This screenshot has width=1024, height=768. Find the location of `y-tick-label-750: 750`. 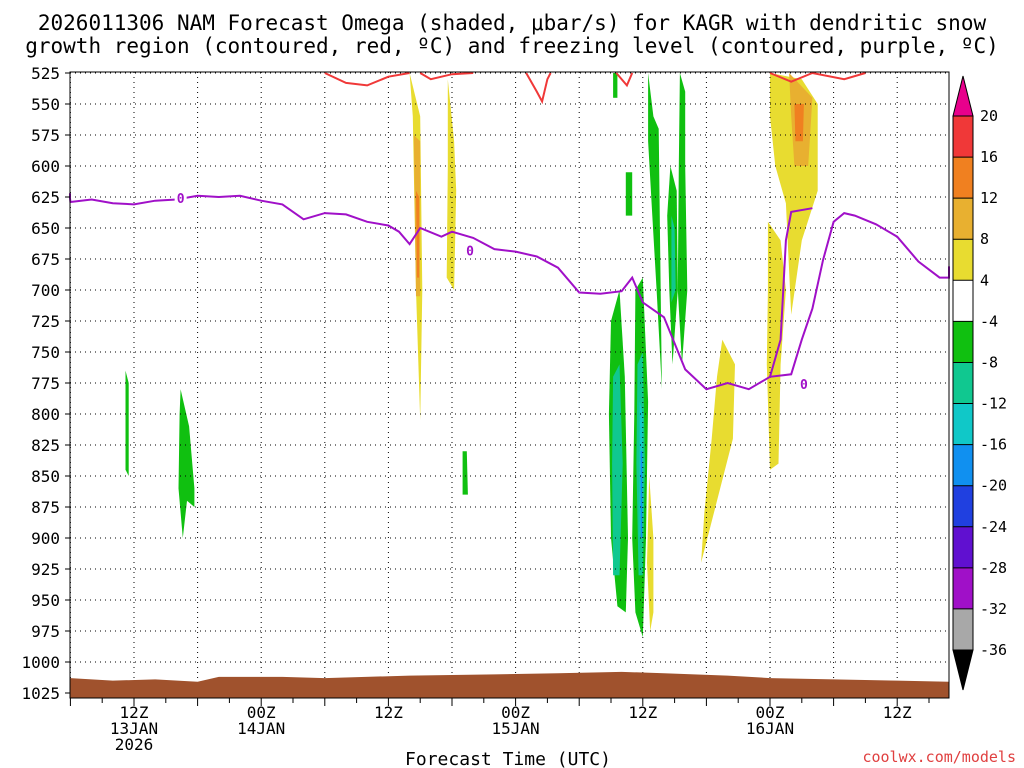

y-tick-label-750: 750 is located at coordinates (45, 352).